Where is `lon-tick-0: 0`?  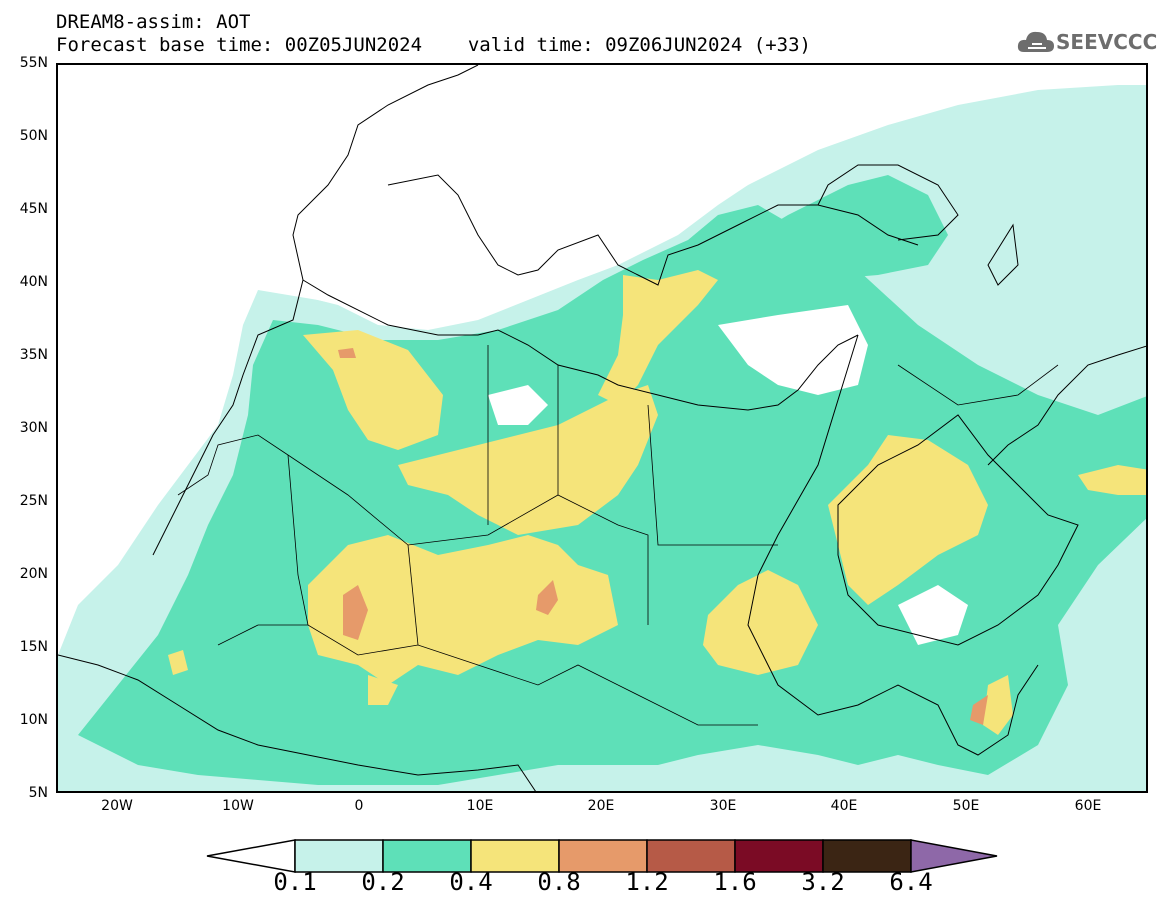 lon-tick-0: 0 is located at coordinates (359, 806).